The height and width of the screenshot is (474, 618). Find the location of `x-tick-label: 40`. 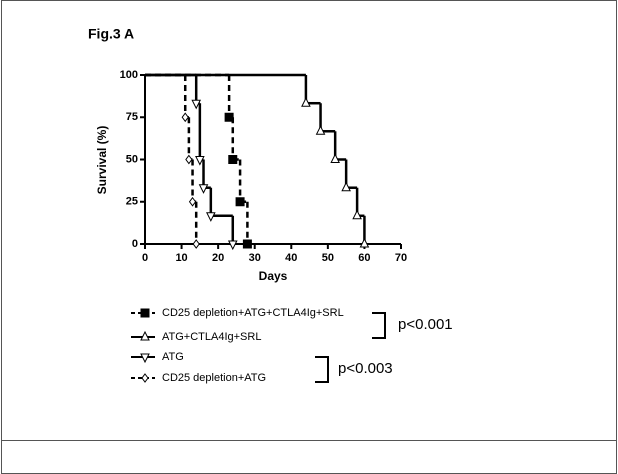

x-tick-label: 40 is located at coordinates (291, 258).